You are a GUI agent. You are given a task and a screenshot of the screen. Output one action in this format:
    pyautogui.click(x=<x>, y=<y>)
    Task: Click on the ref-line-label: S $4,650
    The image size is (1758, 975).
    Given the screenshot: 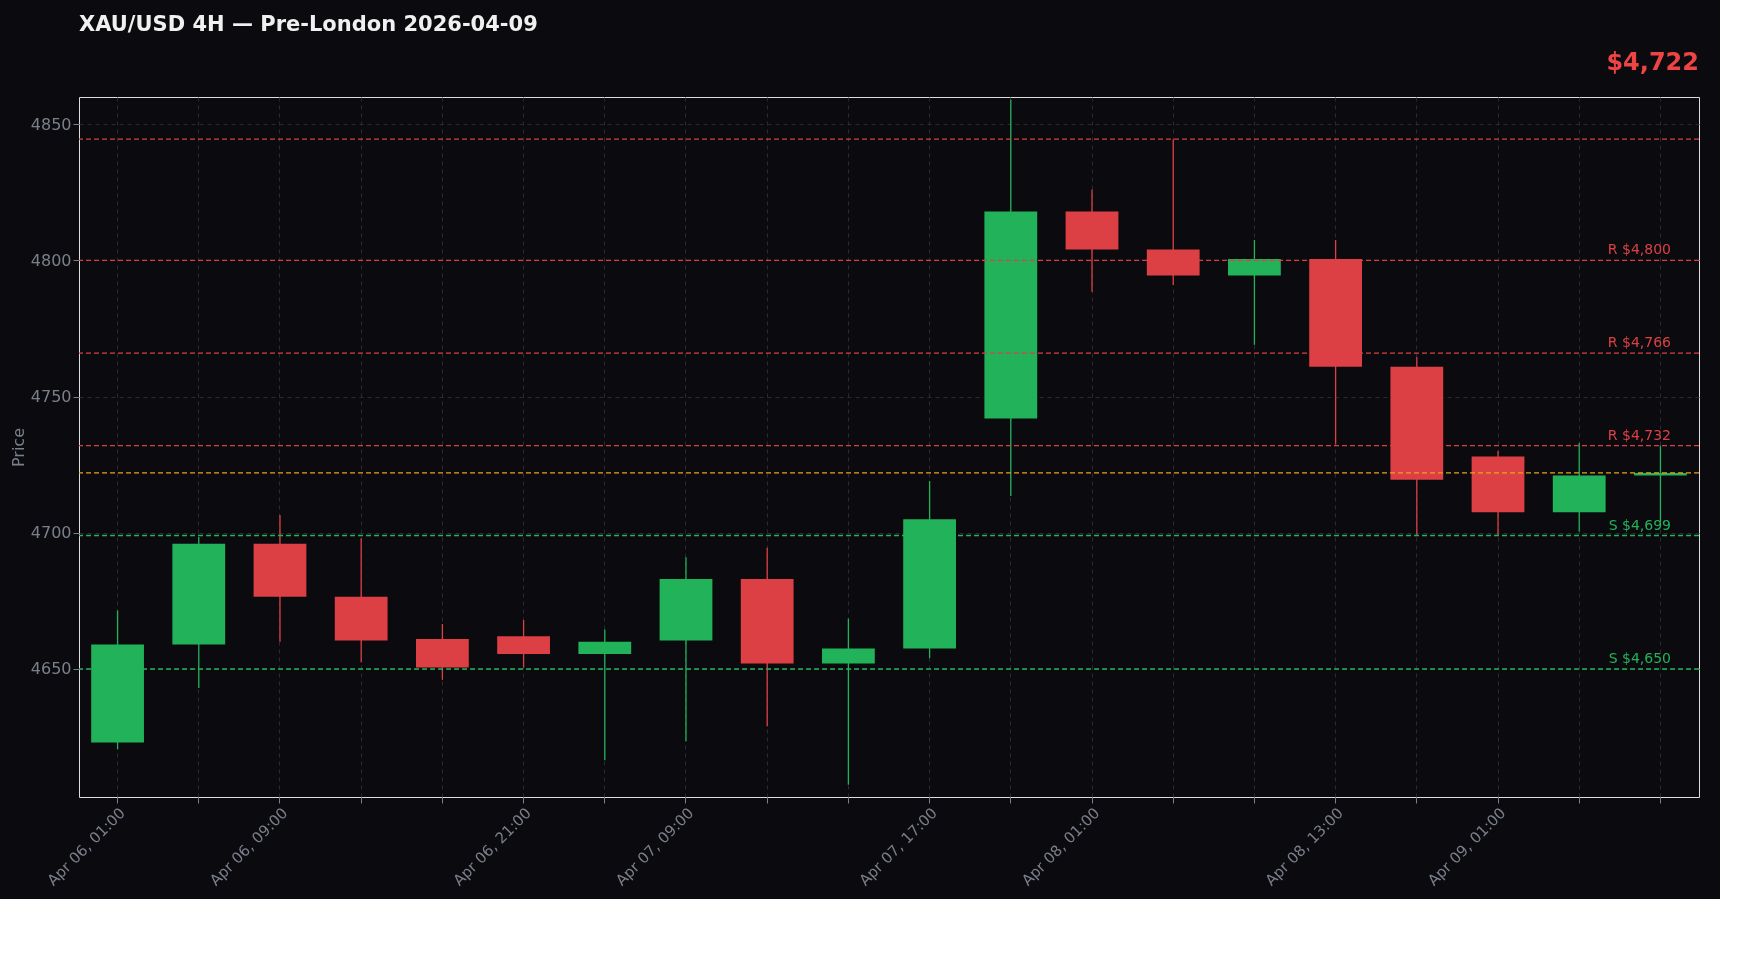 What is the action you would take?
    pyautogui.click(x=1639, y=657)
    